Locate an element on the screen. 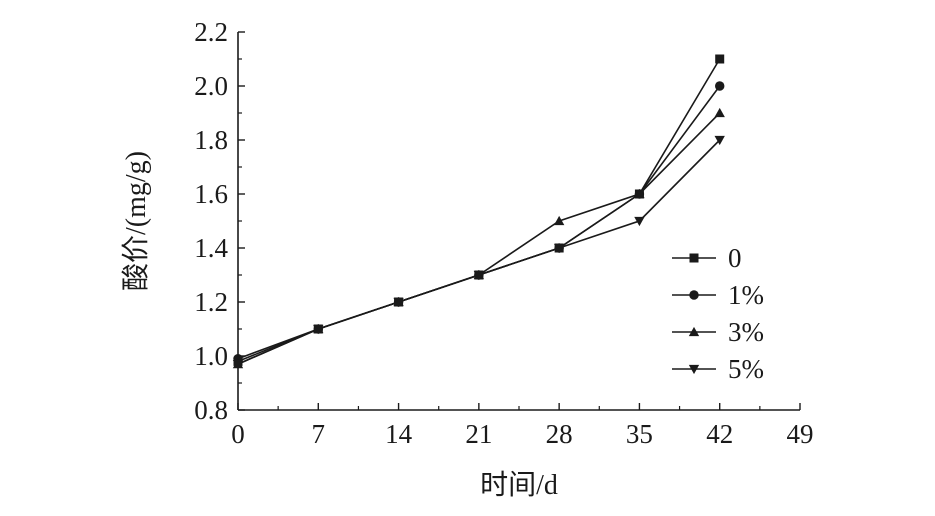  y-axis-title: 酸价/(mg/g) is located at coordinates (136, 221).